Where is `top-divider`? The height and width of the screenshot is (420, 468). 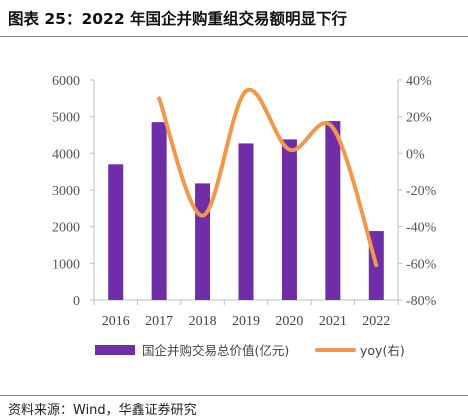
top-divider is located at coordinates (234, 36).